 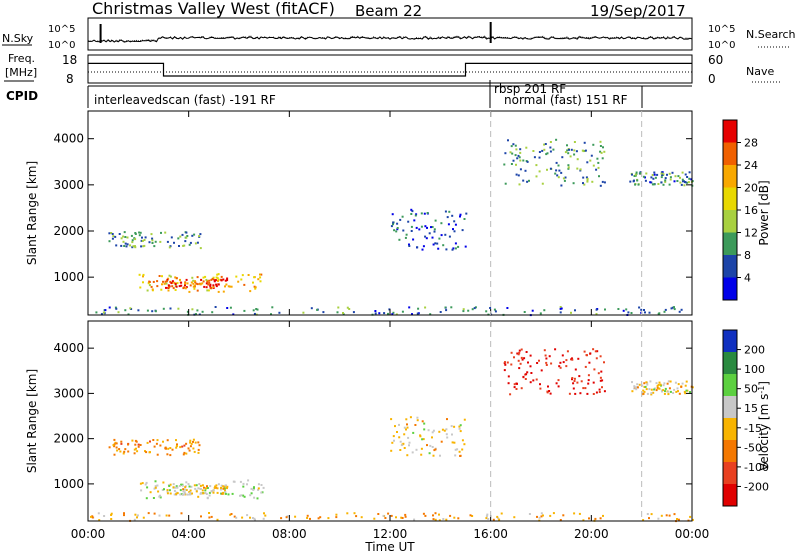 What do you see at coordinates (638, 11) in the screenshot?
I see `date-label: 19/Sep/2017` at bounding box center [638, 11].